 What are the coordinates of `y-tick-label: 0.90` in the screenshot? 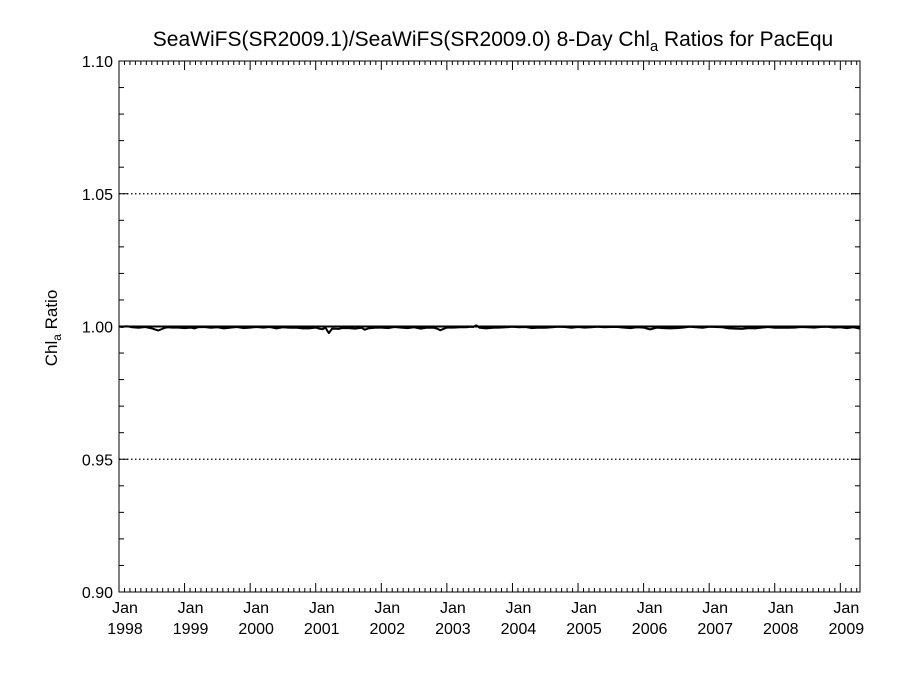 It's located at (97, 593).